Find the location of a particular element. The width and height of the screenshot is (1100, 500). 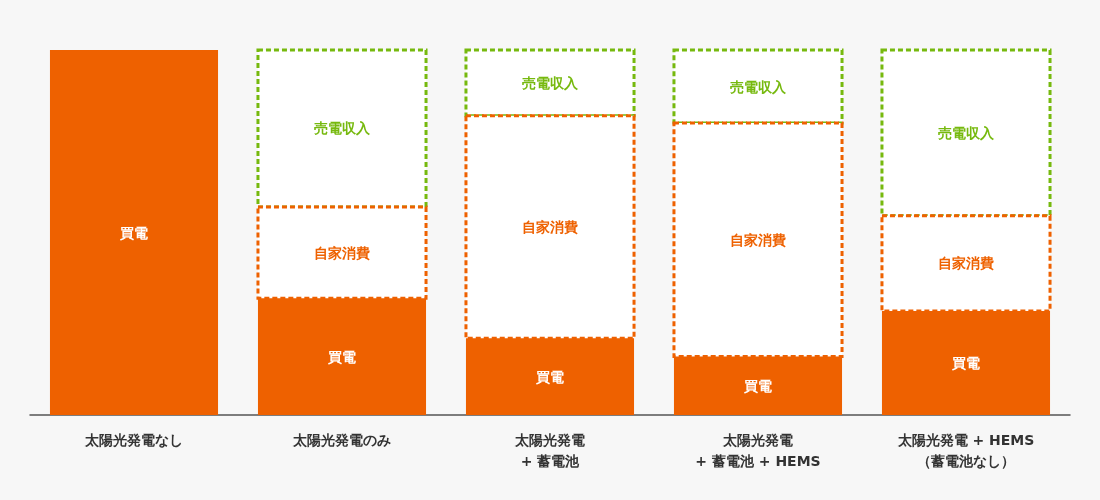

series-label: 自家消費 is located at coordinates (342, 252).